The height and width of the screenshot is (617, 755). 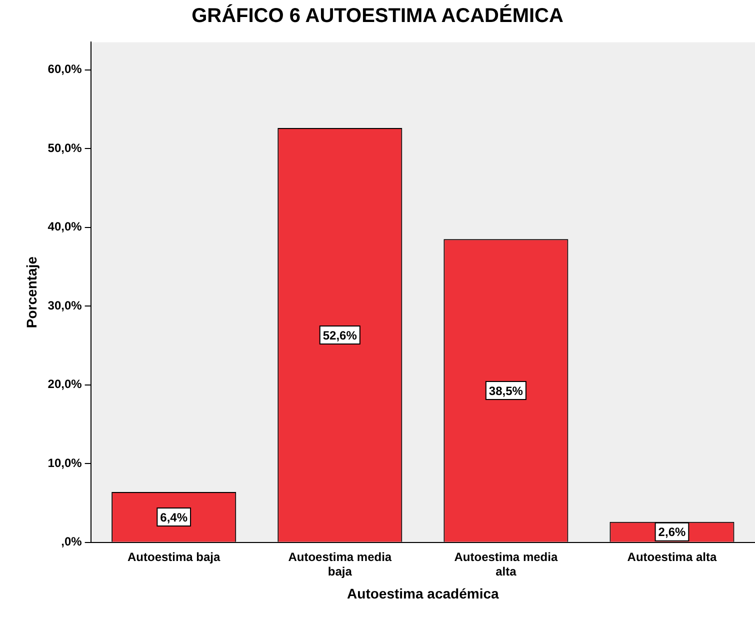 I want to click on data-label: 52,6%, so click(x=340, y=335).